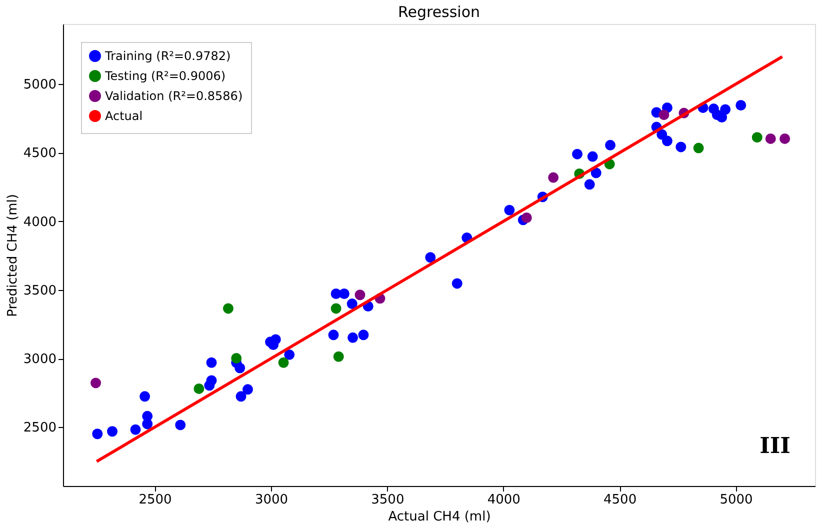 The height and width of the screenshot is (532, 824). Describe the element at coordinates (165, 76) in the screenshot. I see `legend-label: Testing (R²=0.9006)` at that location.